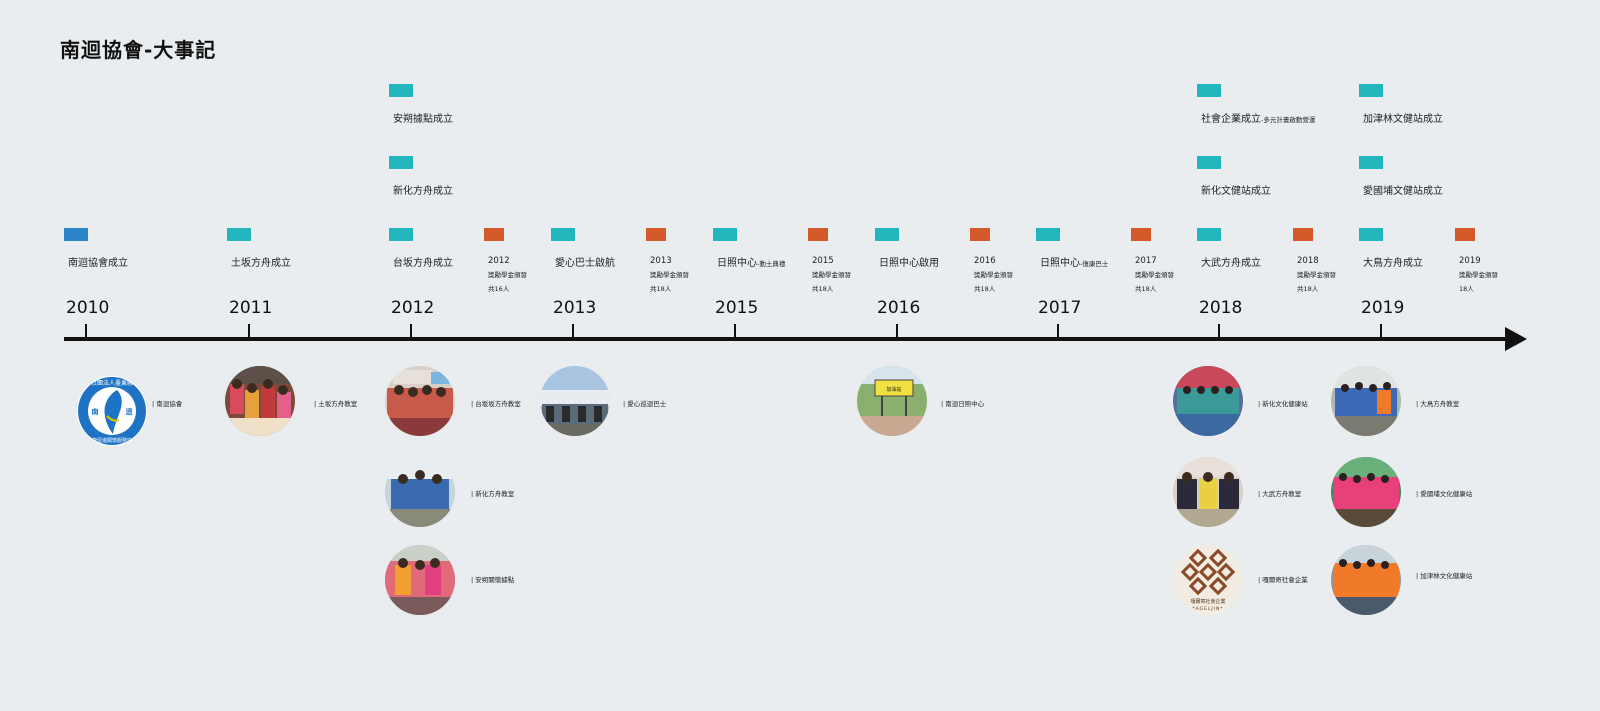  What do you see at coordinates (993, 274) in the screenshot?
I see `scholarship-text: 2016 獎勵學金頒發 共18人` at bounding box center [993, 274].